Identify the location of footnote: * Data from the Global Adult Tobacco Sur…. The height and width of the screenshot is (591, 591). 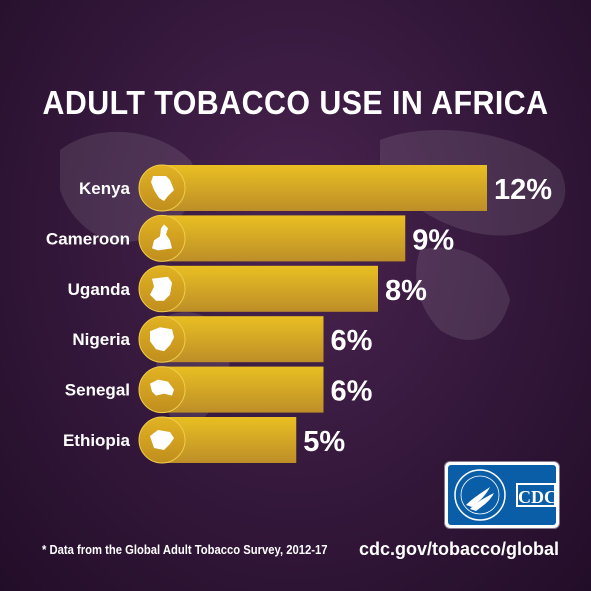
(185, 550).